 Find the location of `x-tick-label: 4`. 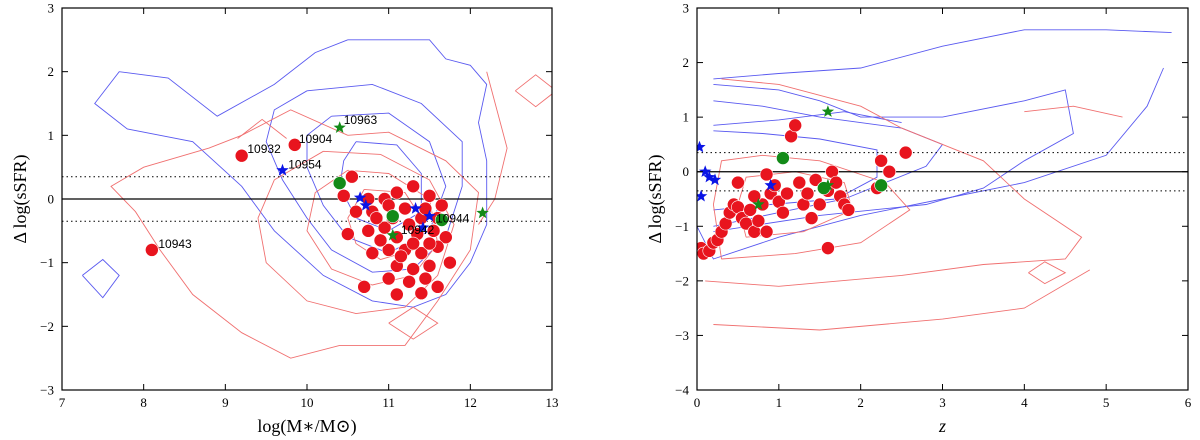

x-tick-label: 4 is located at coordinates (1024, 402).